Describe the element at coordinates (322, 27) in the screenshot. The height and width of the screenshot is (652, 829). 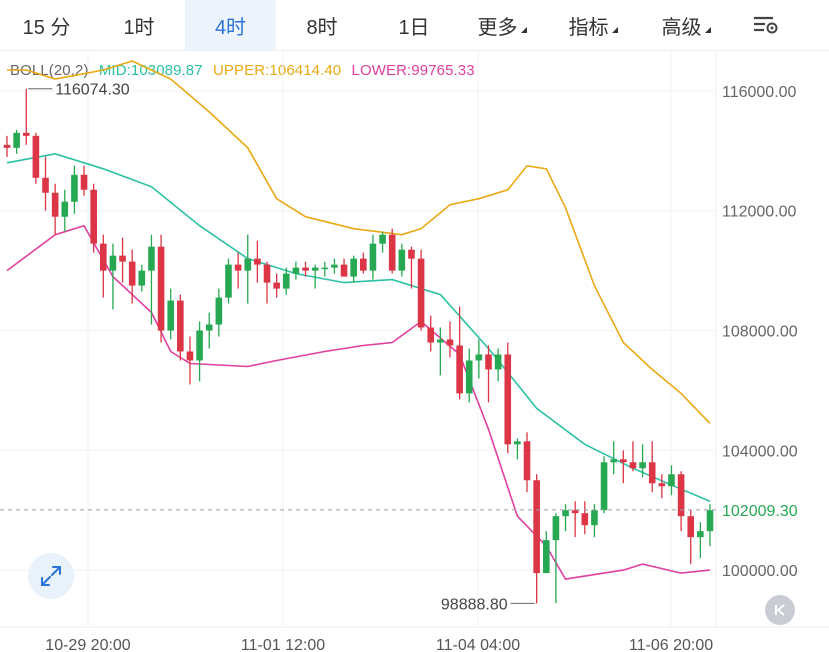
I see `tab-8h: 8时` at that location.